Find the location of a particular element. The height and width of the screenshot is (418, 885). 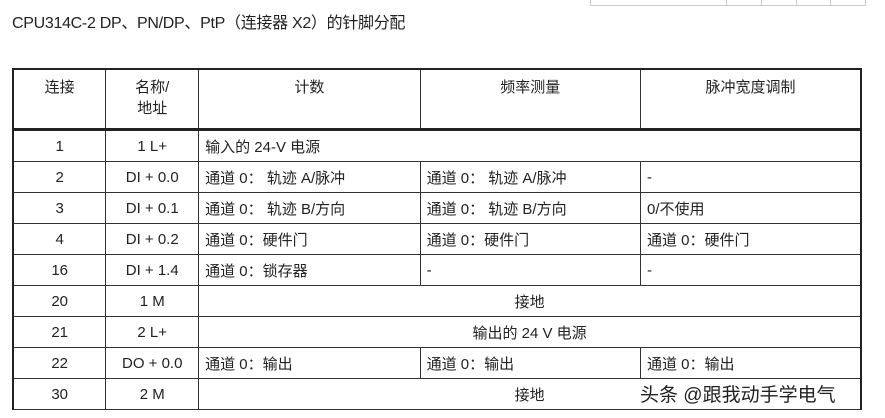

pin-cell: 20 is located at coordinates (59, 301).